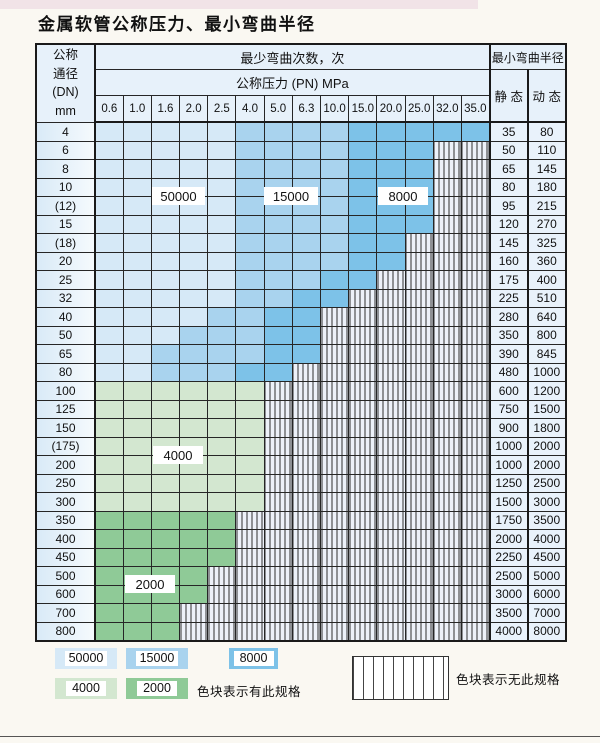 This screenshot has width=600, height=743. What do you see at coordinates (301, 261) in the screenshot?
I see `table-row: 20 160 360` at bounding box center [301, 261].